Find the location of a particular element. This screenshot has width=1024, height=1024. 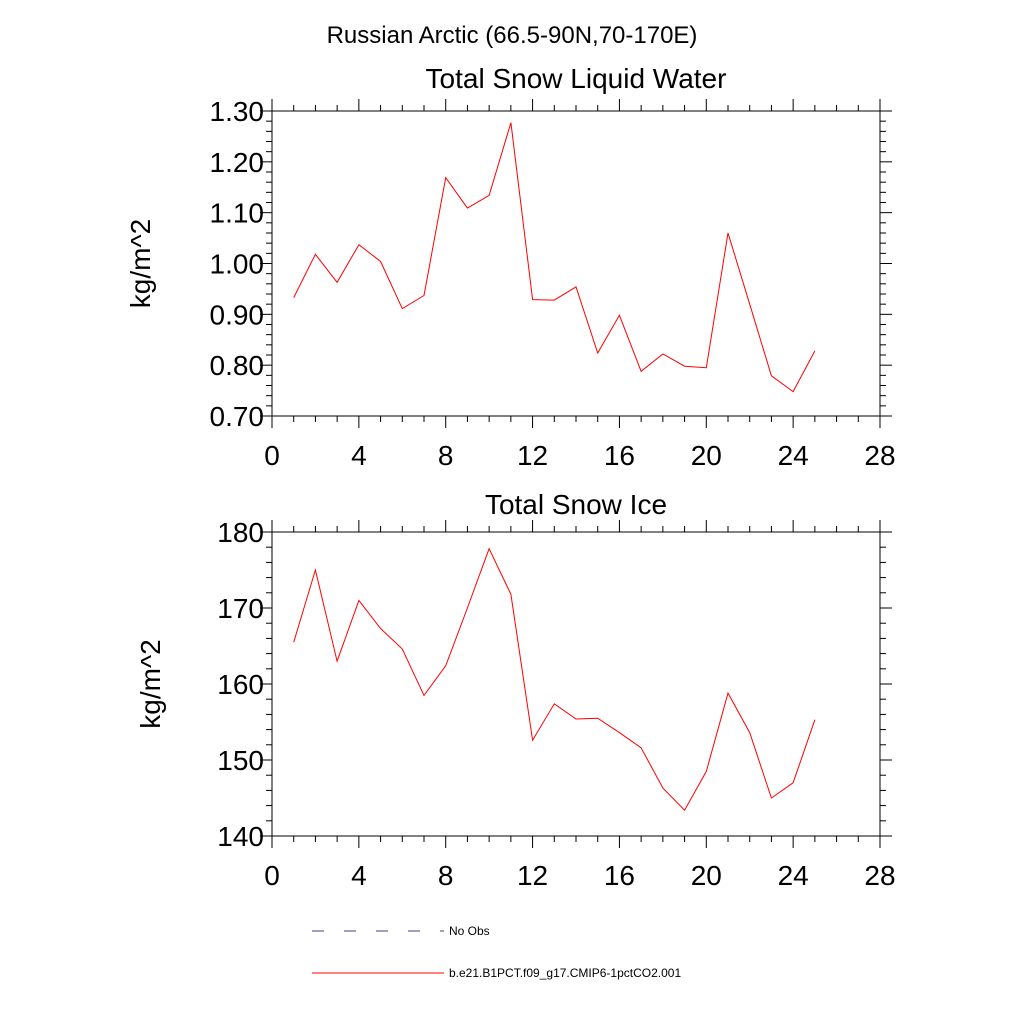

y-tick-label: 140 is located at coordinates (240, 836).